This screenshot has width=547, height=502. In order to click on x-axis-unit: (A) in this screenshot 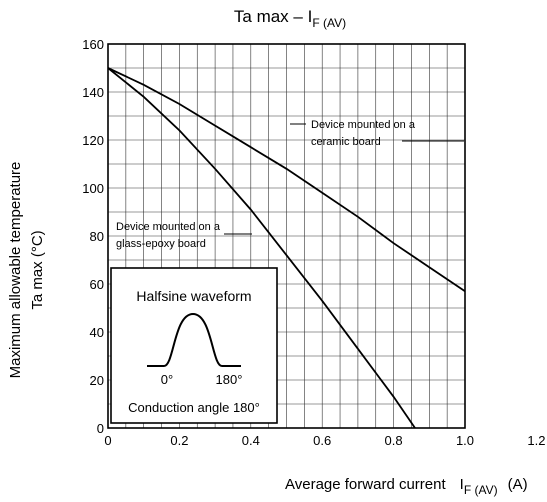, I will do `click(518, 484)`.